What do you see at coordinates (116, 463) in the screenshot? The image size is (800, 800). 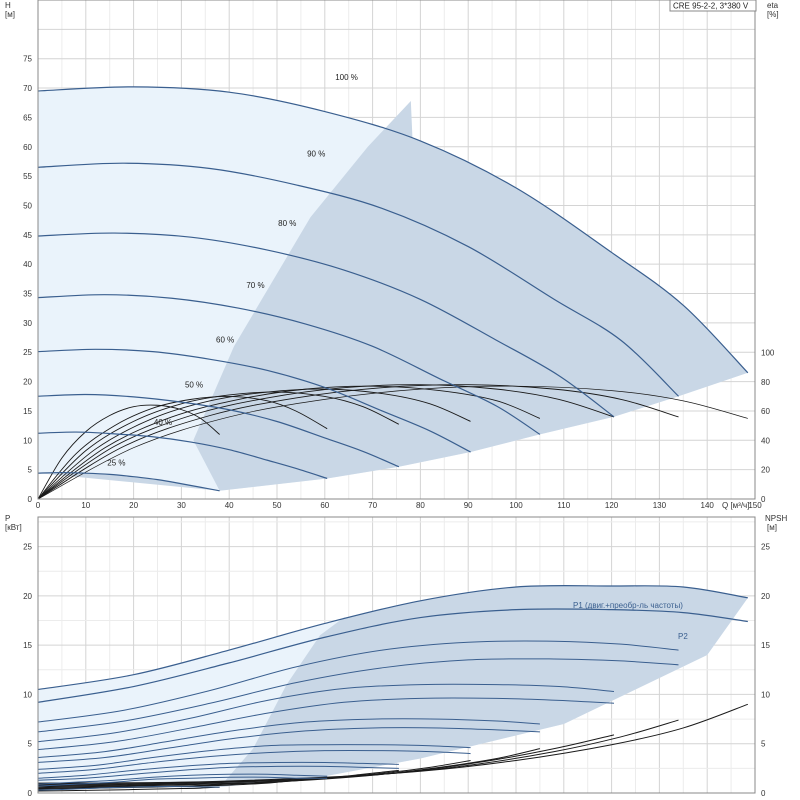 I see `curve-label-7: 25 %` at bounding box center [116, 463].